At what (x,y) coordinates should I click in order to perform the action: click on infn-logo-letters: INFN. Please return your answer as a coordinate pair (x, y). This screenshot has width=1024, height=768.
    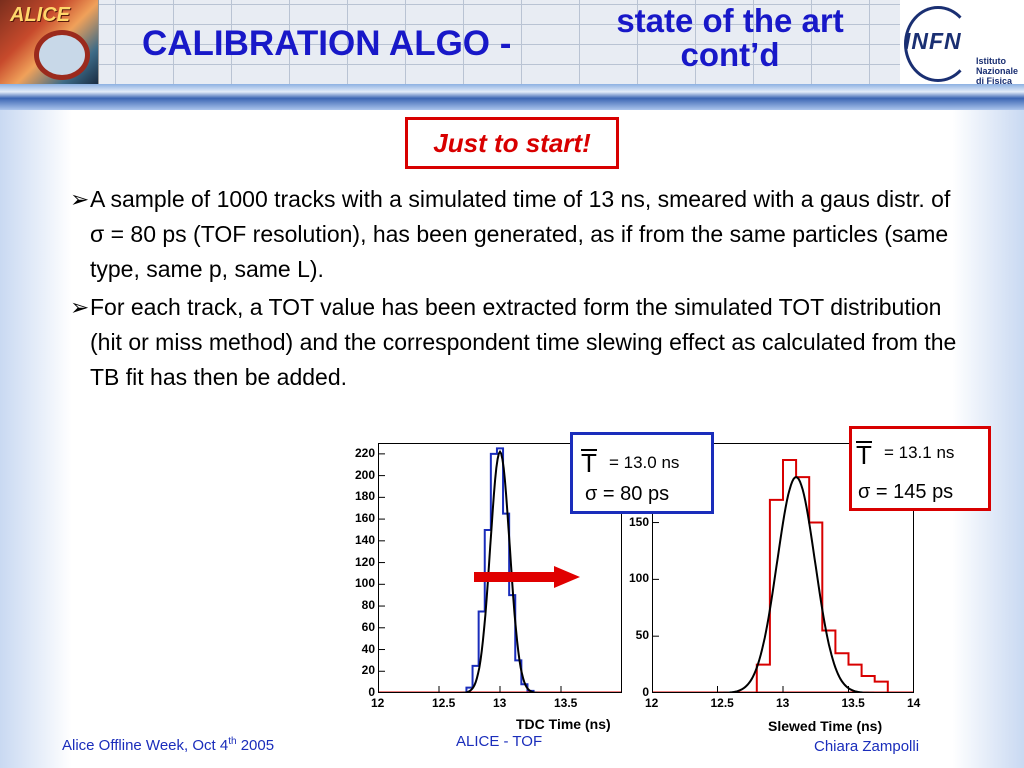
    Looking at the image, I should click on (933, 41).